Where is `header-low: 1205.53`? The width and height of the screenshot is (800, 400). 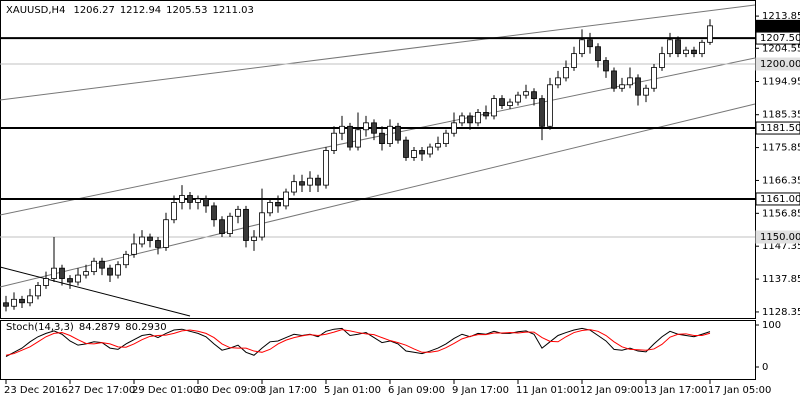 header-low: 1205.53 is located at coordinates (186, 10).